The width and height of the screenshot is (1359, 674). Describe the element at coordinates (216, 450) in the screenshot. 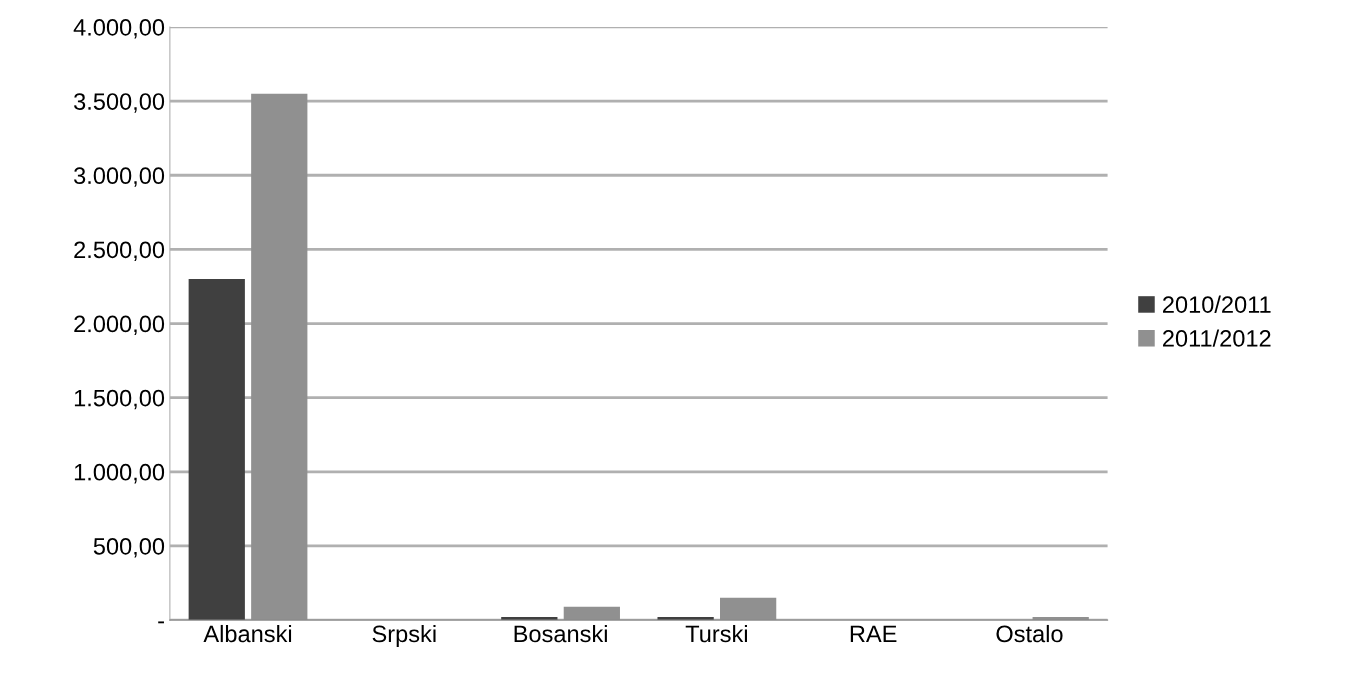

I see `bar` at that location.